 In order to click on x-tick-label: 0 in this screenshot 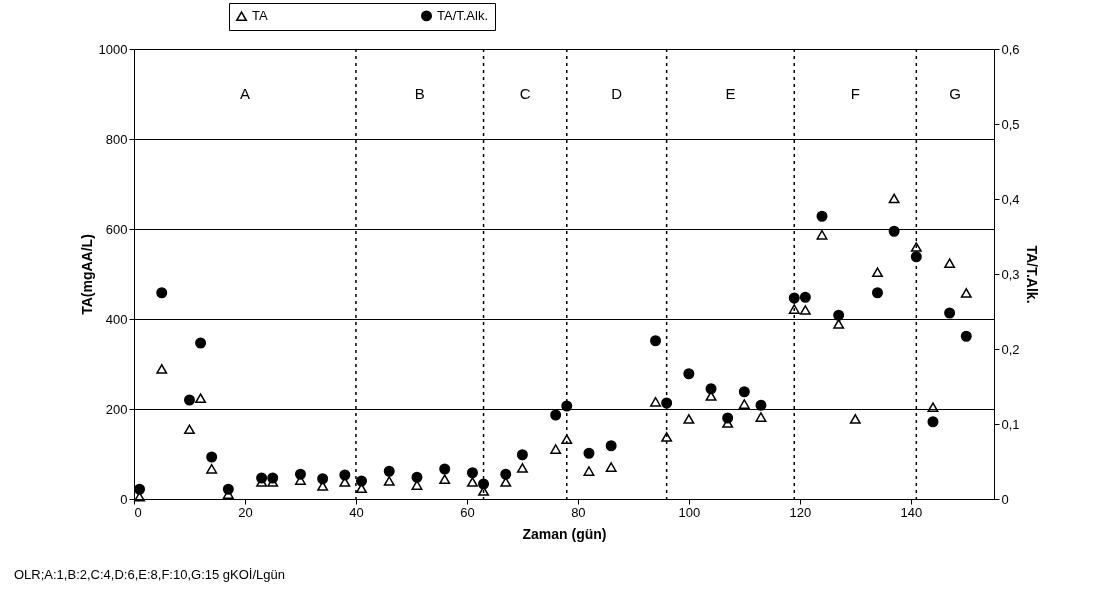, I will do `click(138, 512)`.